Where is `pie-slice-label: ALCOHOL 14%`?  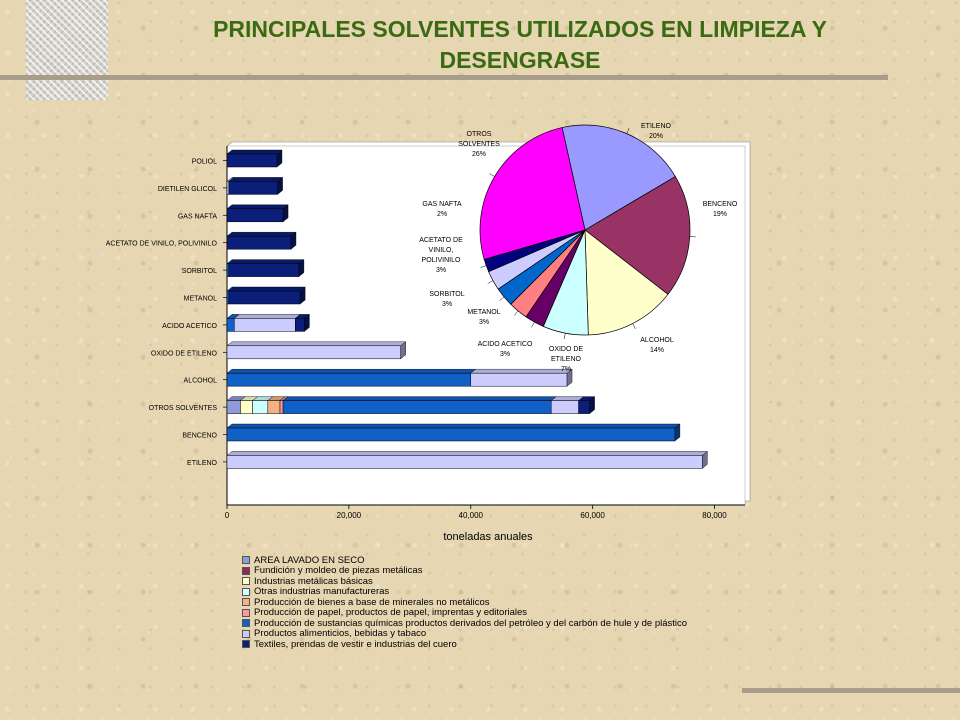
pie-slice-label: ALCOHOL 14% is located at coordinates (657, 345).